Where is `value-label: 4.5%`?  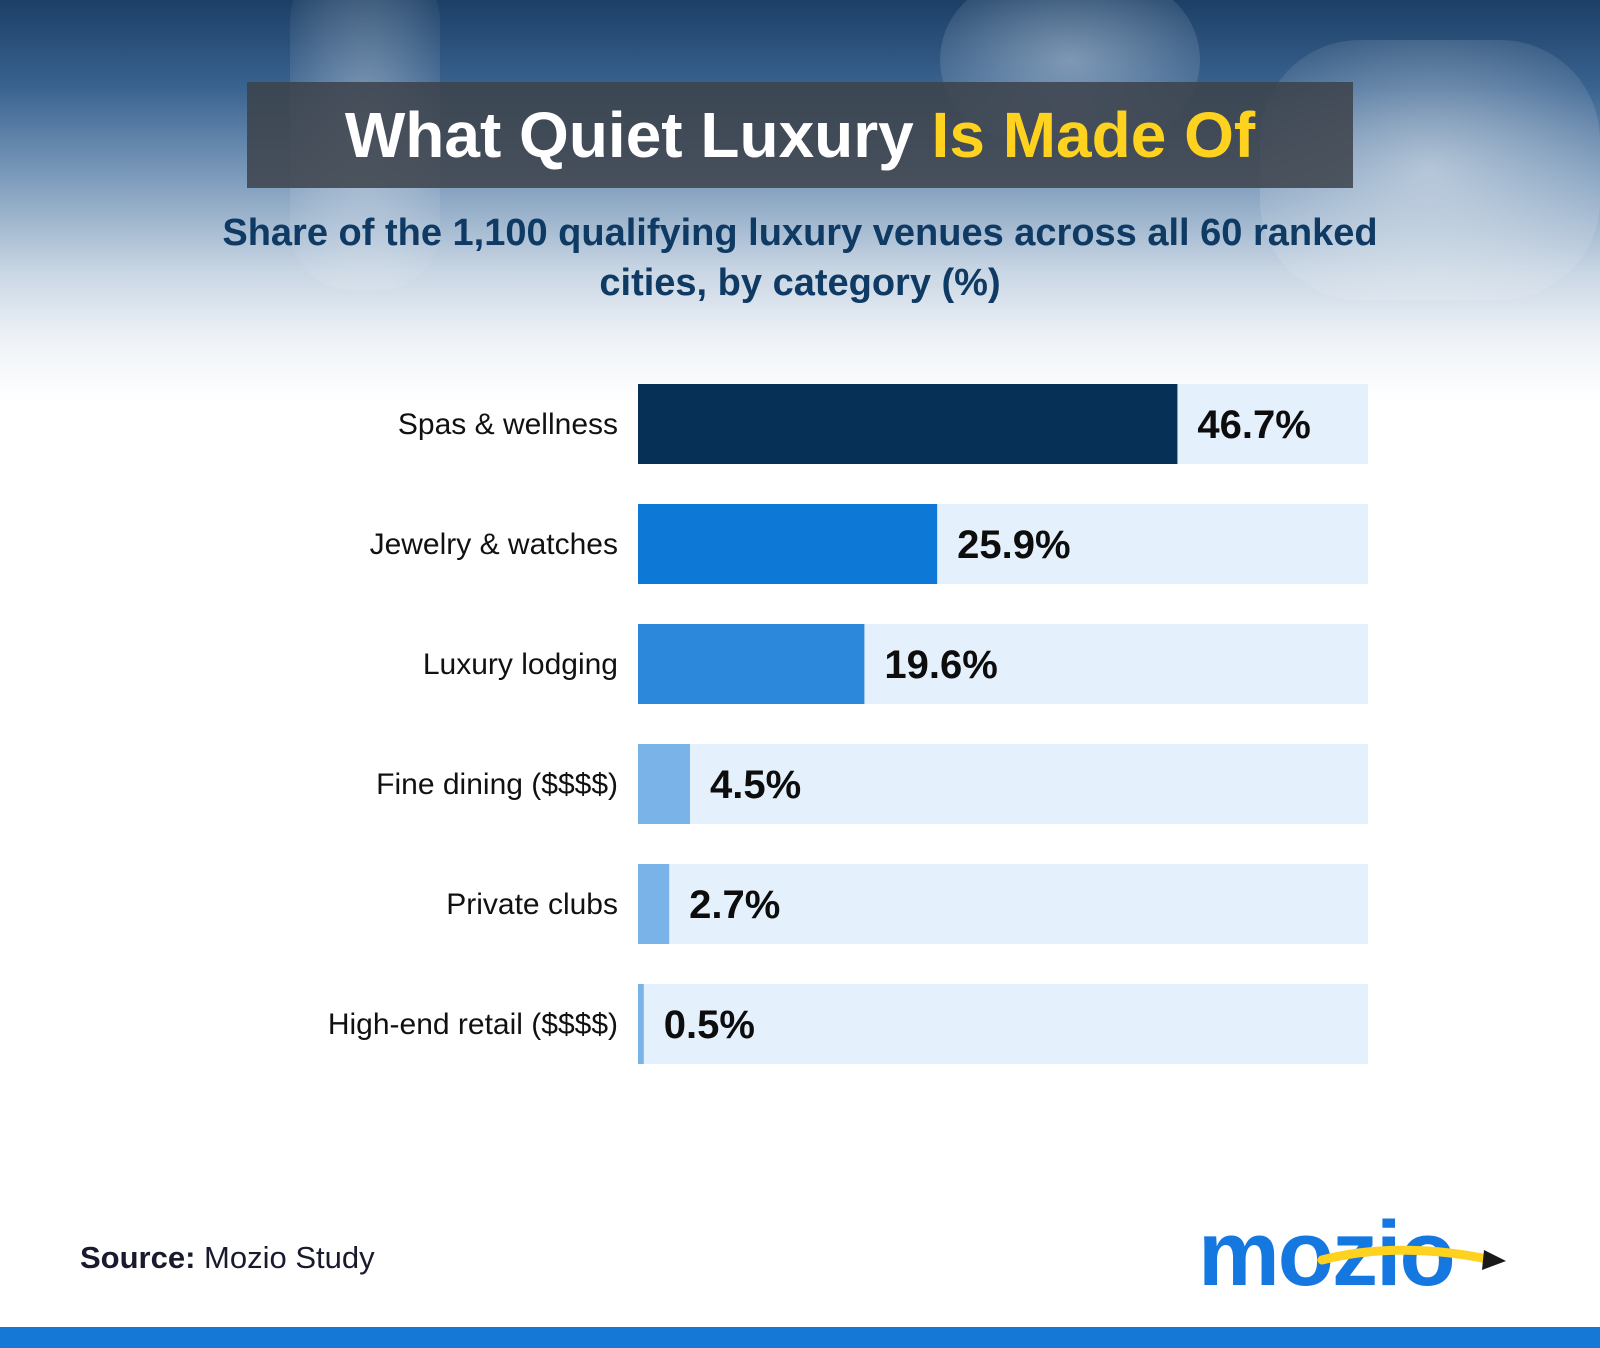
value-label: 4.5% is located at coordinates (755, 785).